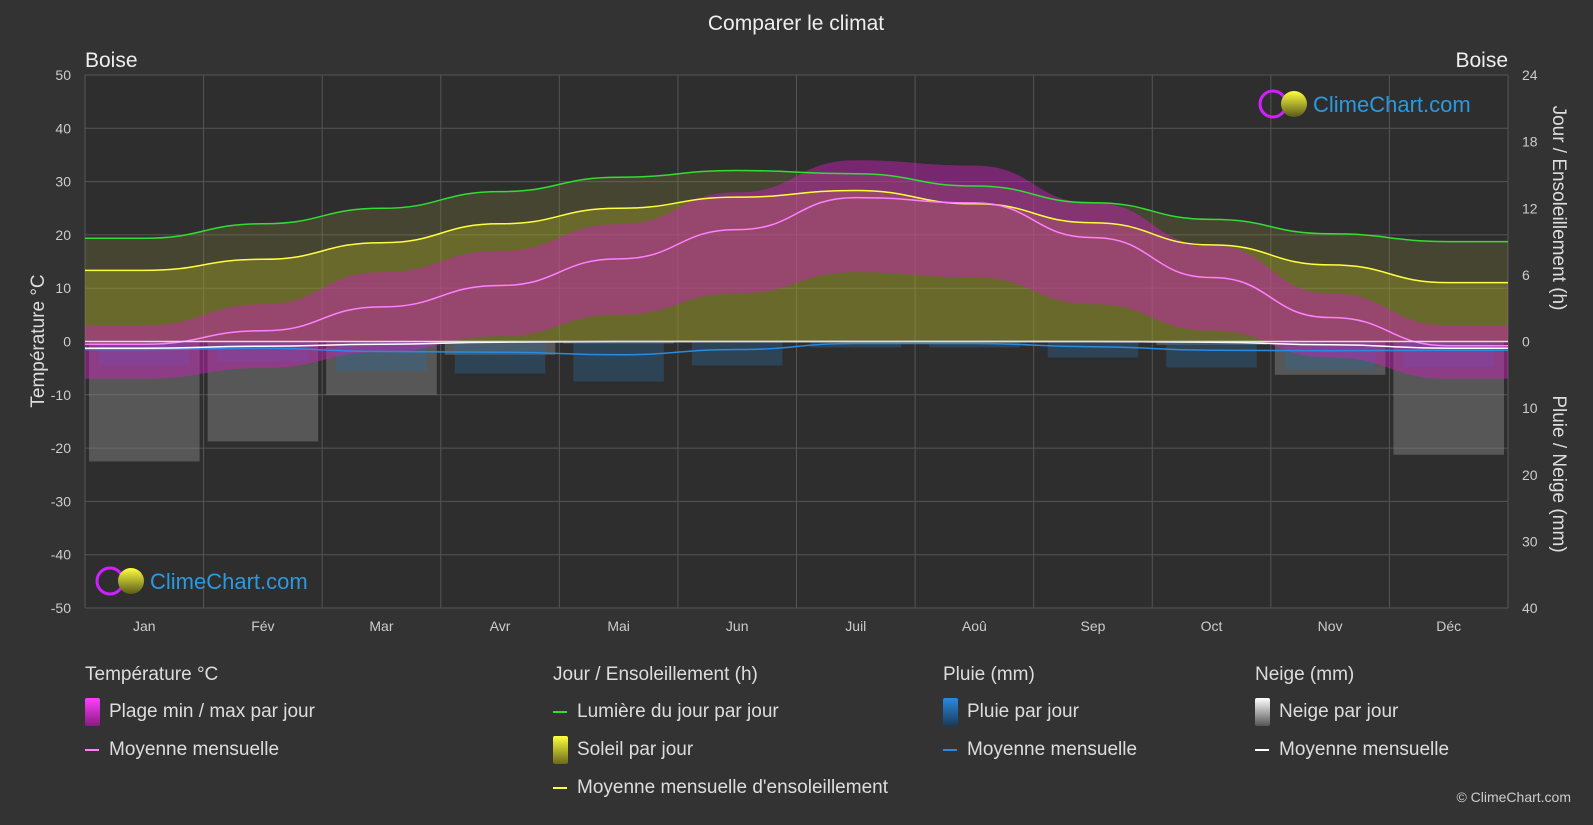 The height and width of the screenshot is (825, 1593). I want to click on legend-label: Neige par jour, so click(1339, 711).